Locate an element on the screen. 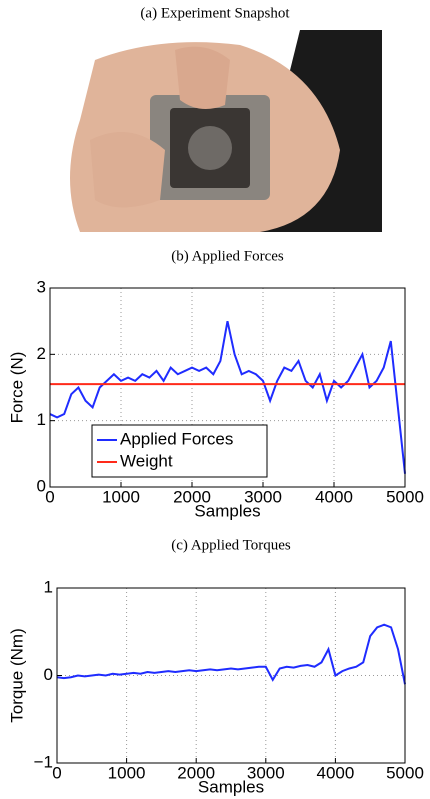 The image size is (430, 799). chart-title: (b) Applied Forces is located at coordinates (227, 256).